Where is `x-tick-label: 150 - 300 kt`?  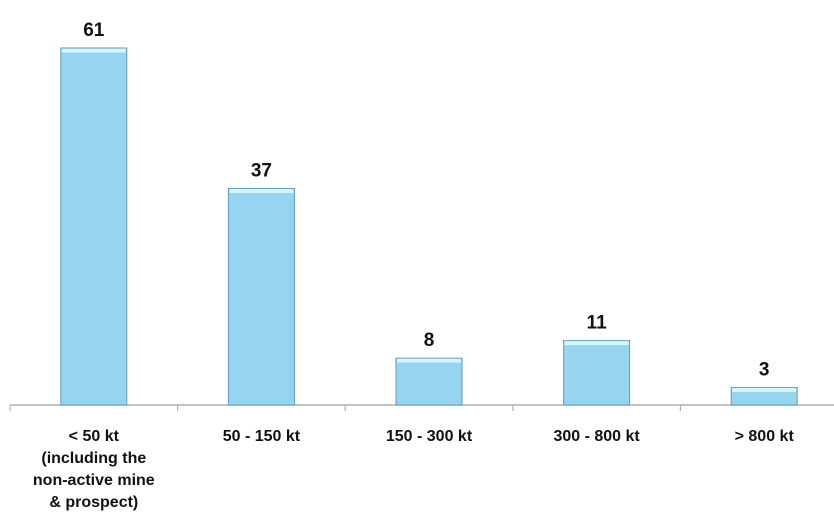 x-tick-label: 150 - 300 kt is located at coordinates (429, 436).